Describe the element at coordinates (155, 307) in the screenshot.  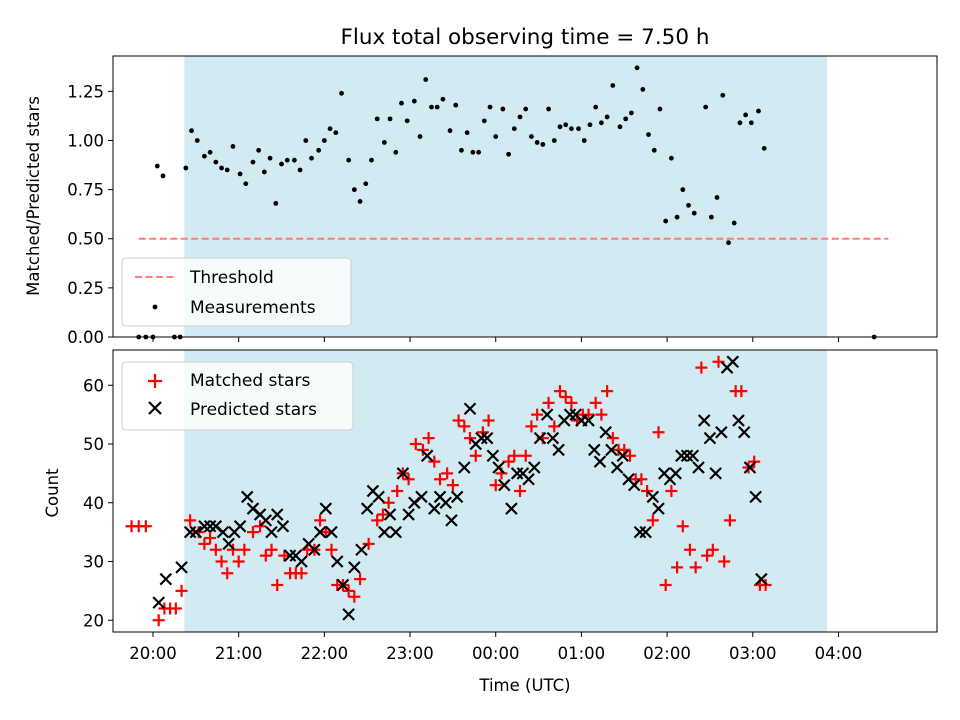
I see `legend-measurements-swatch` at that location.